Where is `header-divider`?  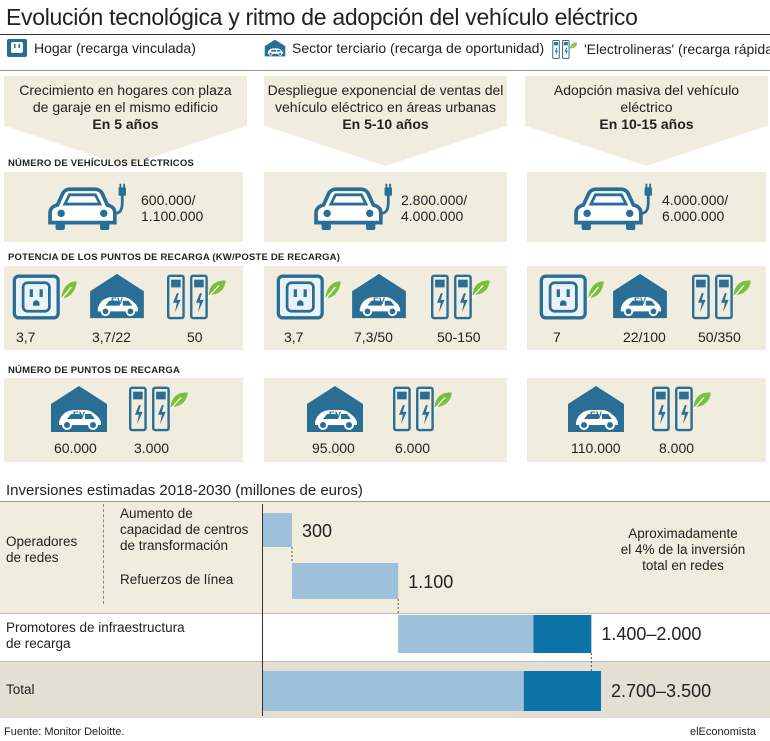 header-divider is located at coordinates (385, 70).